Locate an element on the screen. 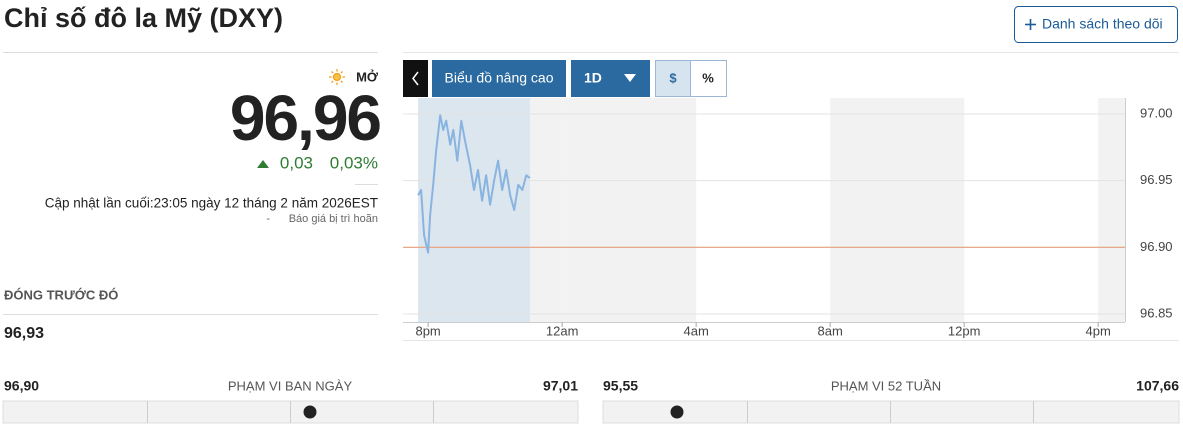 This screenshot has height=427, width=1183. sun-icon is located at coordinates (337, 77).